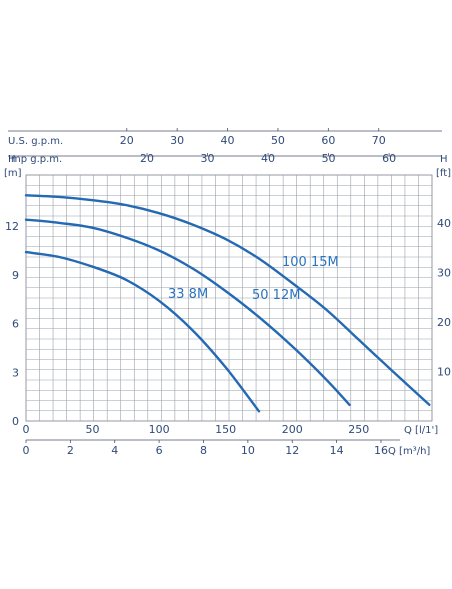 This screenshot has height=589, width=452. What do you see at coordinates (15, 275) in the screenshot?
I see `left-axis-tick-label: 9` at bounding box center [15, 275].